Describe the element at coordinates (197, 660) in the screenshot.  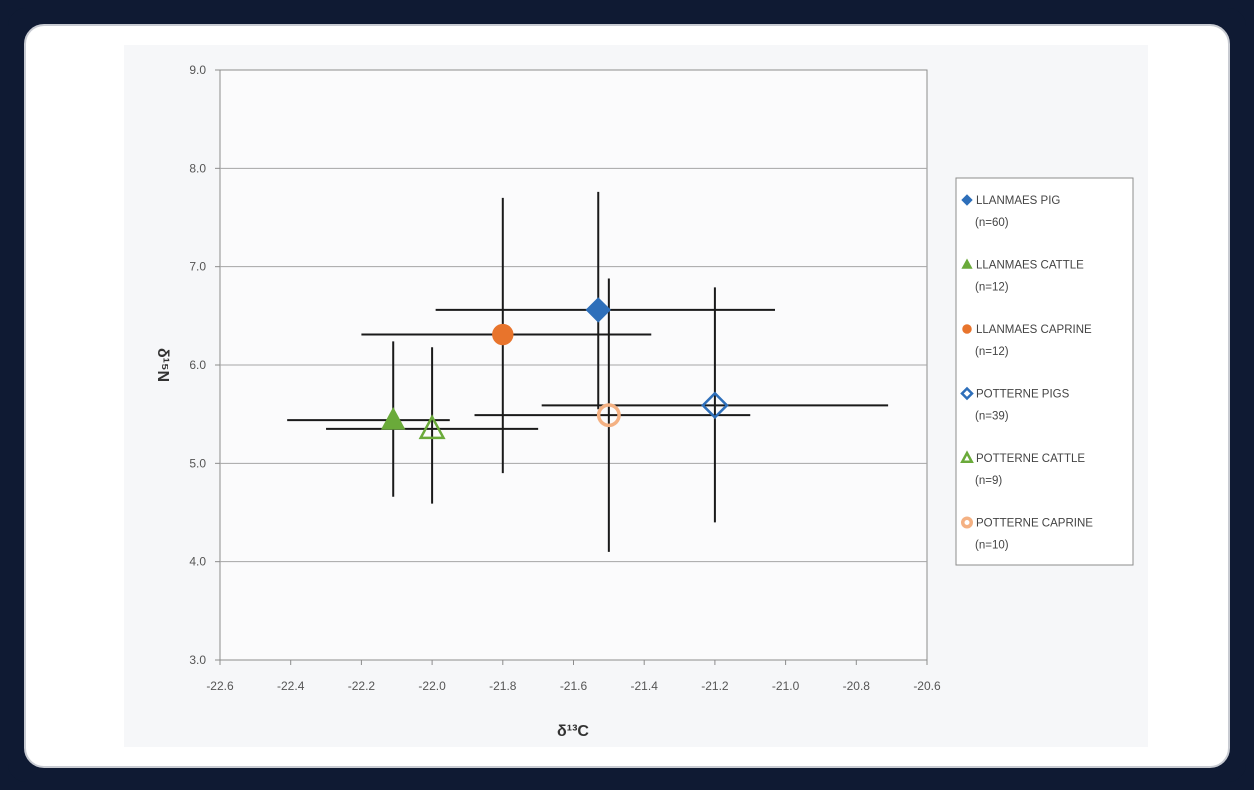
I see `y-tick-label: 3.0` at that location.